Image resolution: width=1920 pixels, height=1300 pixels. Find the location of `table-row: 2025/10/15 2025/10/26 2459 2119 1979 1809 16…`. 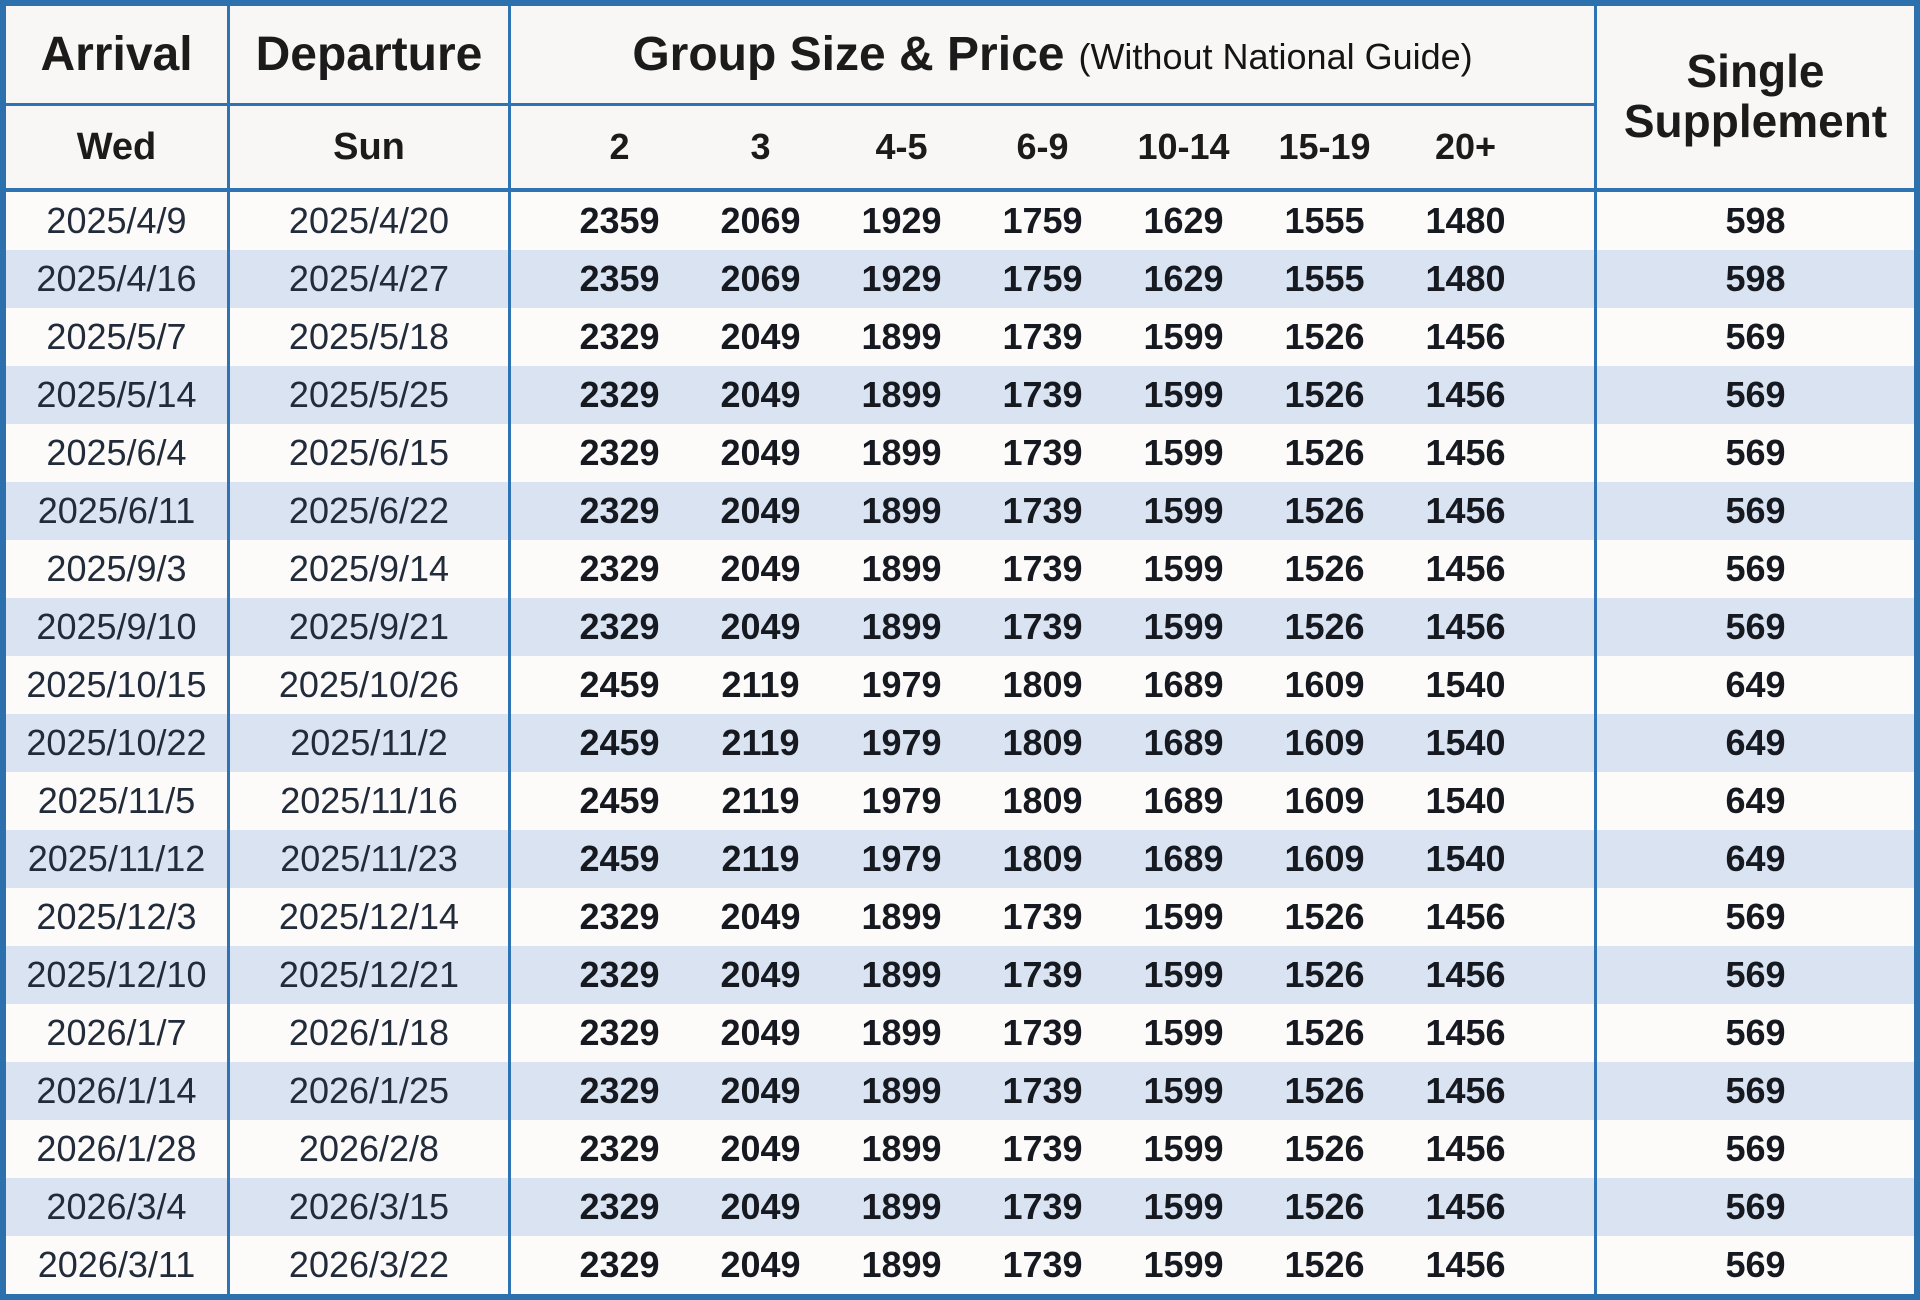

table-row: 2025/10/15 2025/10/26 2459 2119 1979 1809 16… is located at coordinates (960, 685).